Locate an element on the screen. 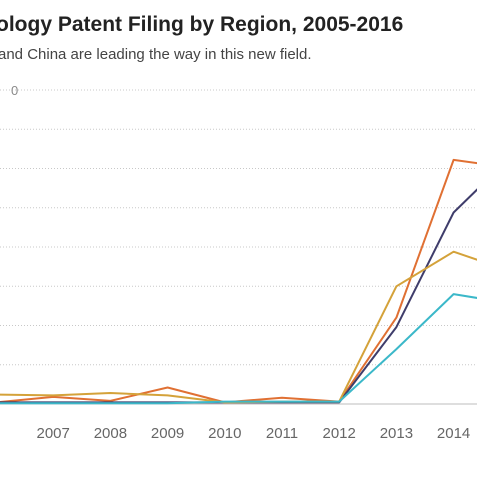  x-tick-label: 2013 is located at coordinates (396, 433).